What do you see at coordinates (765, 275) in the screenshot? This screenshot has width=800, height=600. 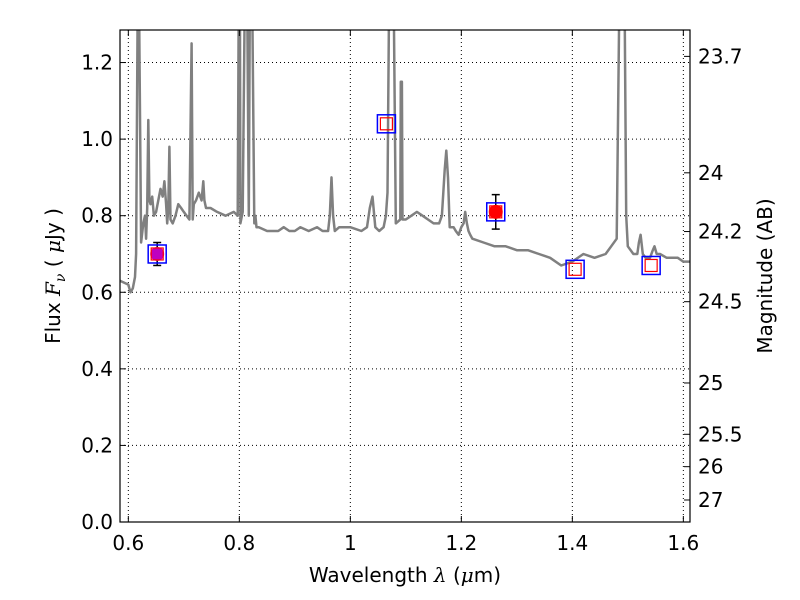 I see `y2-axis-label: Magnitude (AB)` at bounding box center [765, 275].